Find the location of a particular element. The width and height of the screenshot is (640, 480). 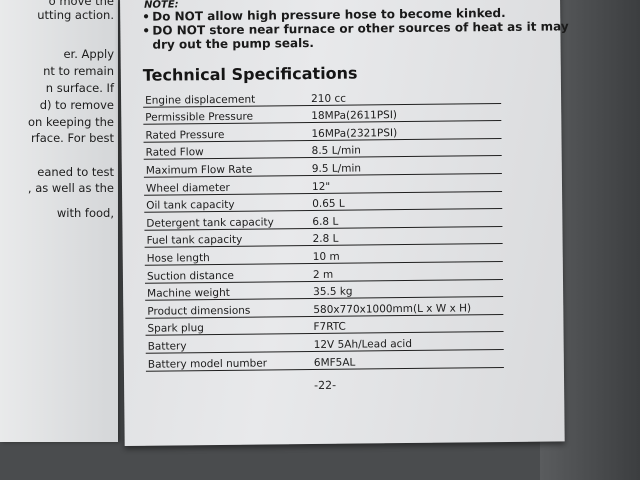

spec-value: 2.8 L is located at coordinates (325, 239).